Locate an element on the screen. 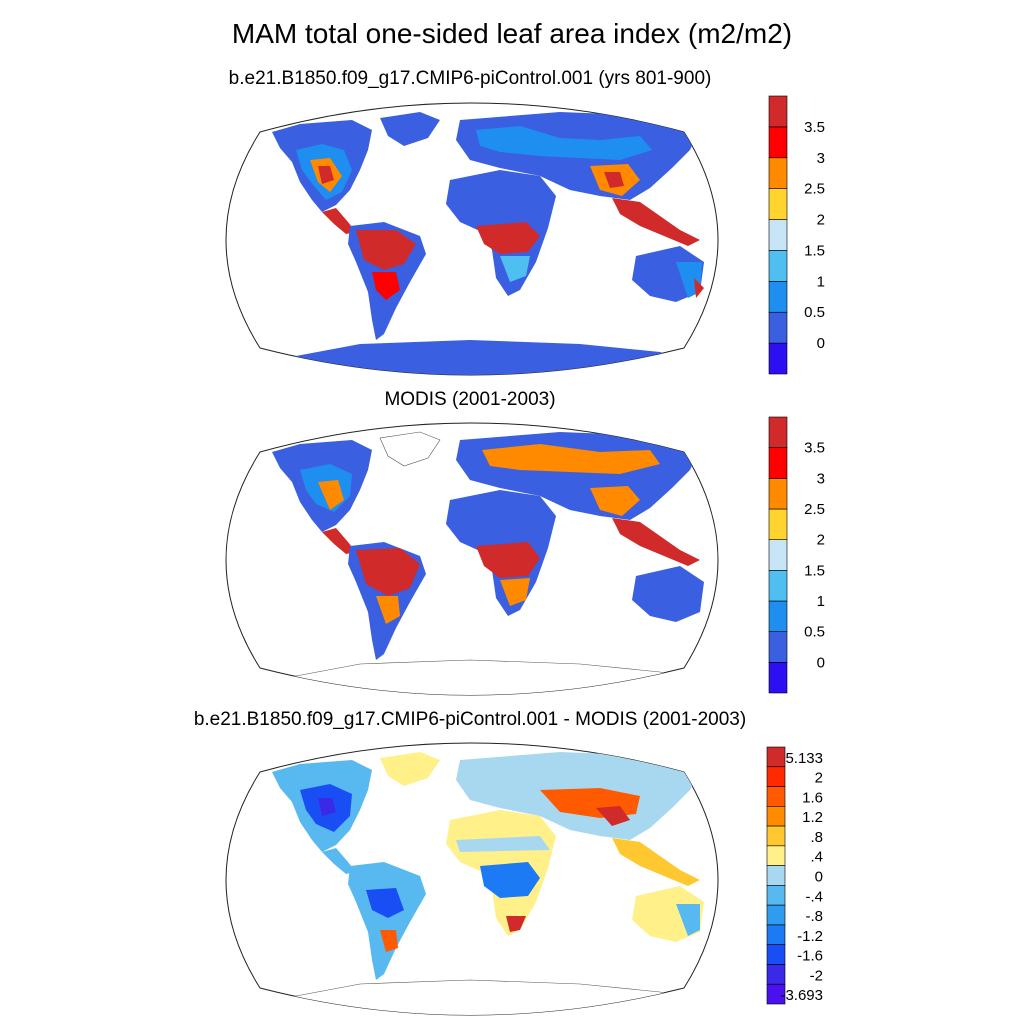  colorbar-model-tick-label: 1 is located at coordinates (821, 281).